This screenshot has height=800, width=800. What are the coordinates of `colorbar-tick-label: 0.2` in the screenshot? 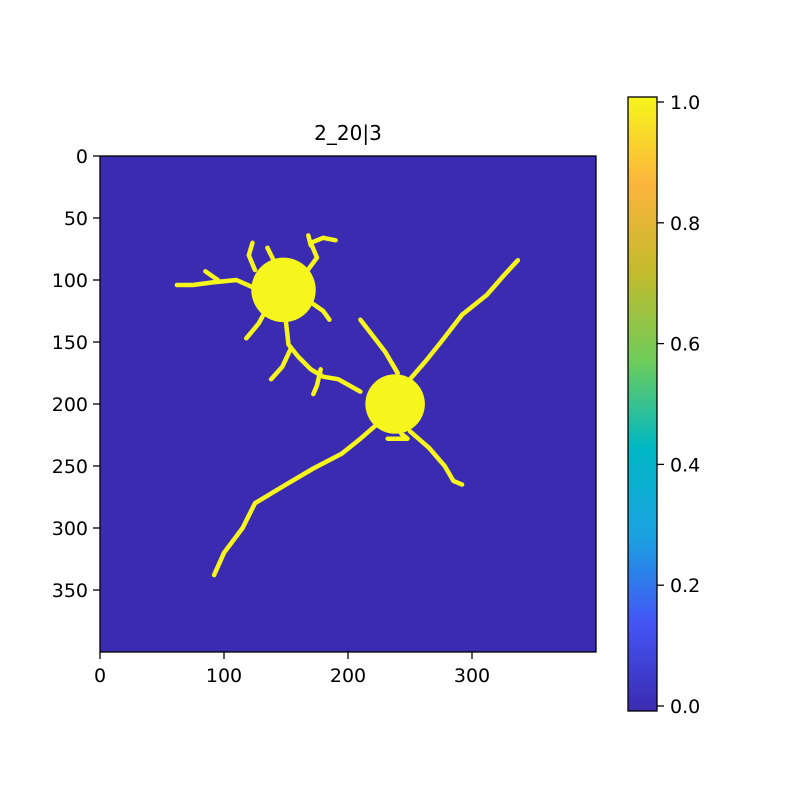 It's located at (685, 586).